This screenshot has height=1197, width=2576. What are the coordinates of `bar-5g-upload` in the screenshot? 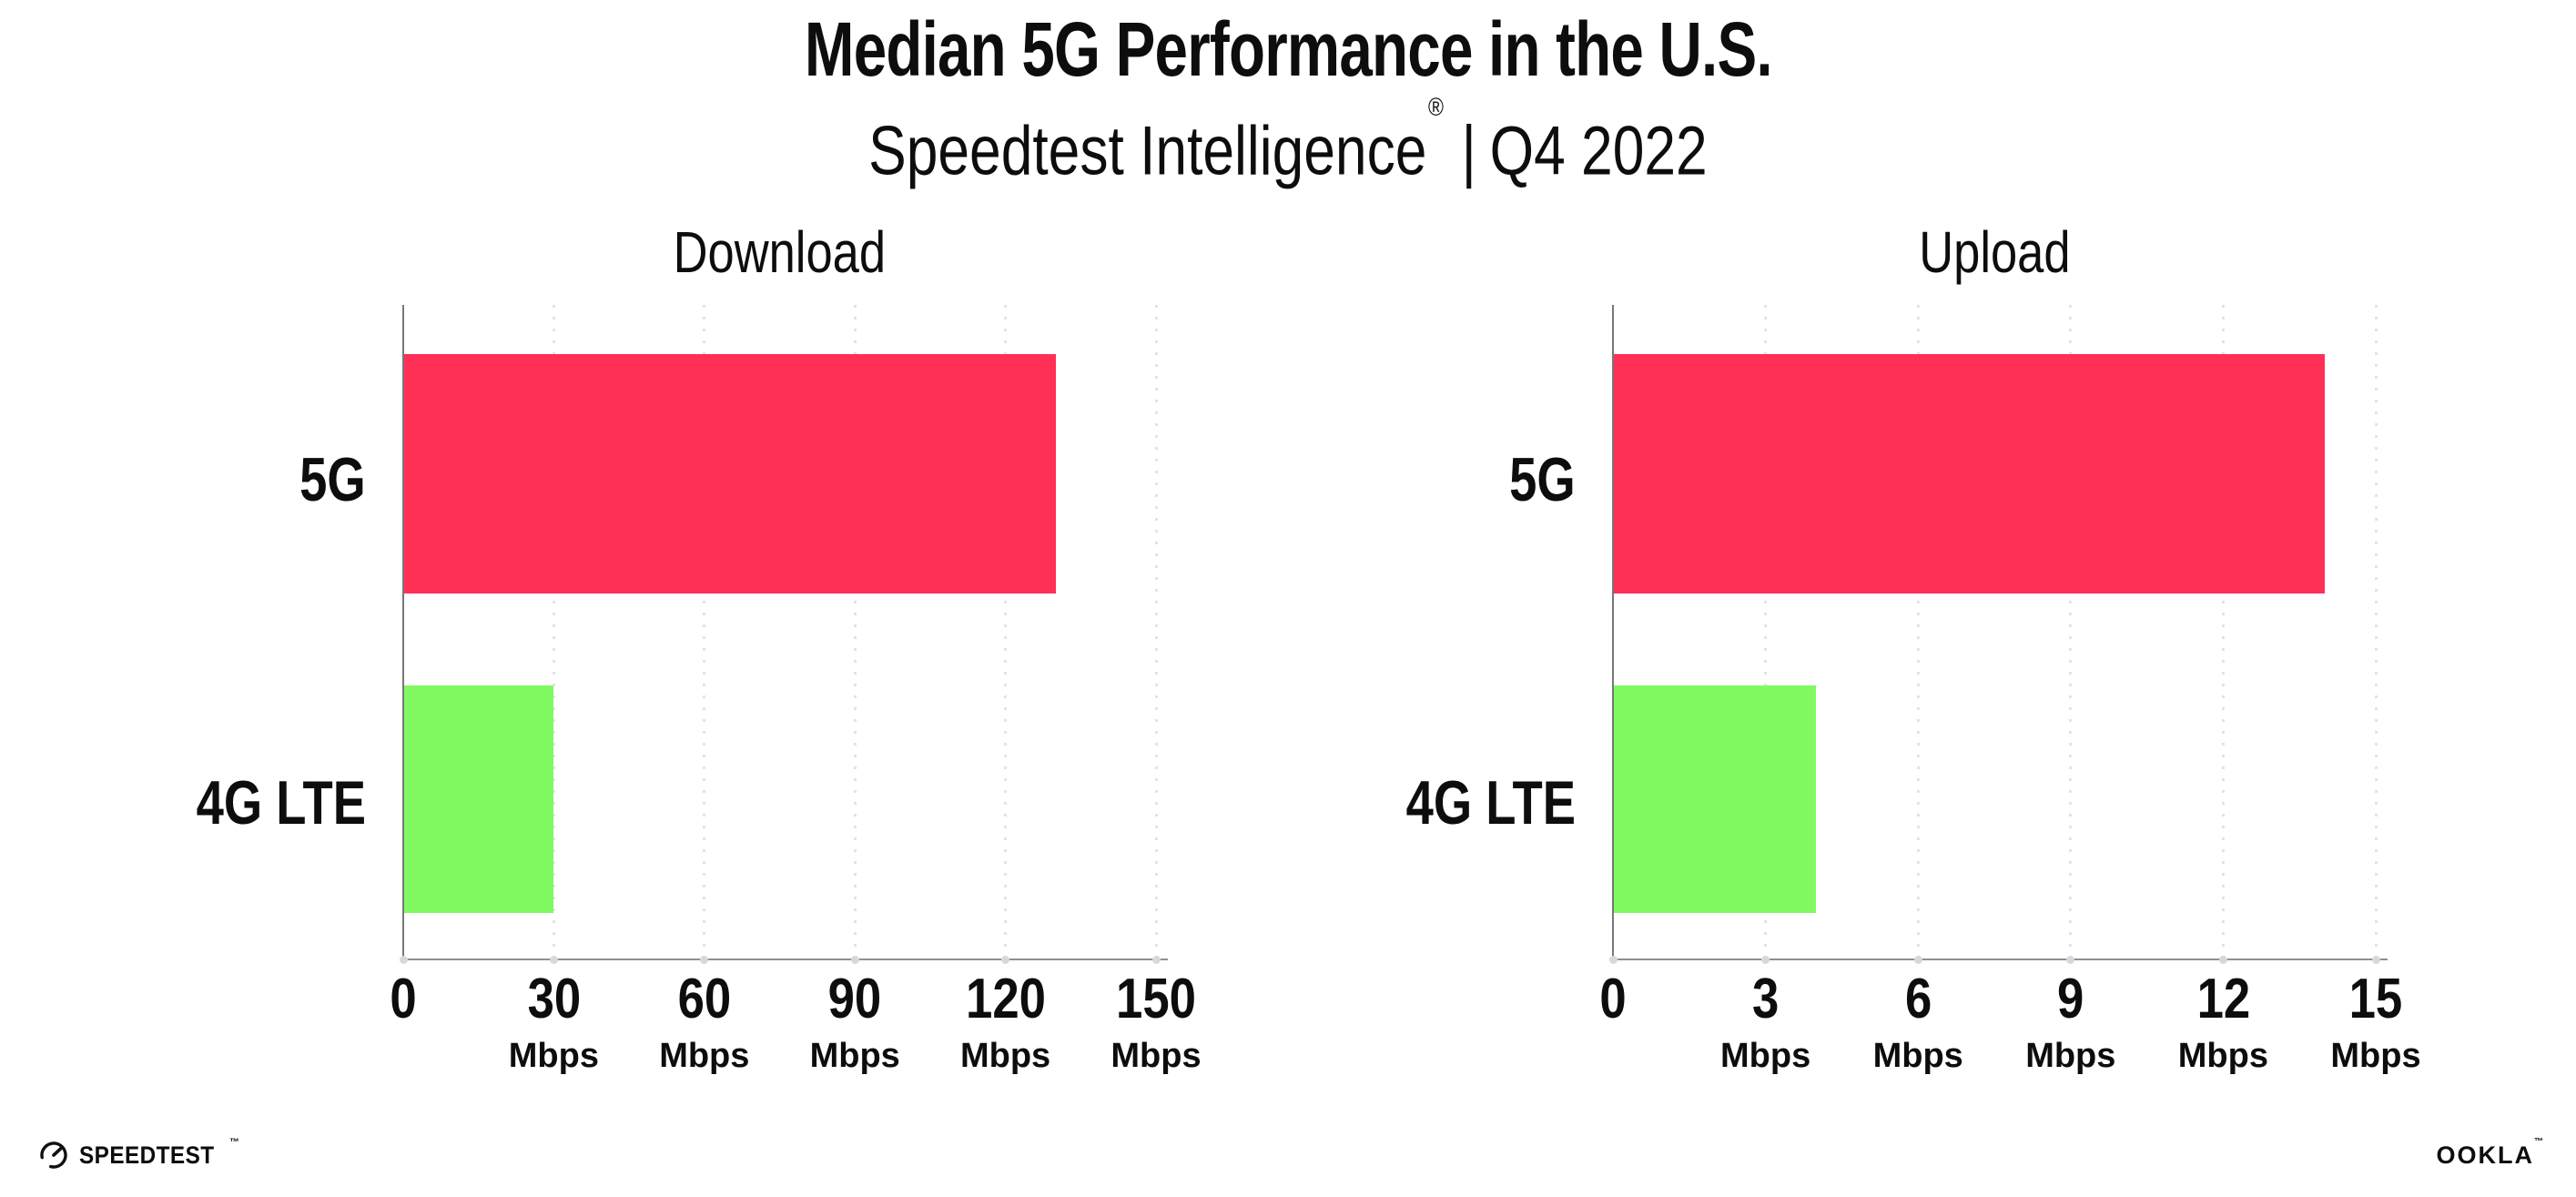 It's located at (1969, 473).